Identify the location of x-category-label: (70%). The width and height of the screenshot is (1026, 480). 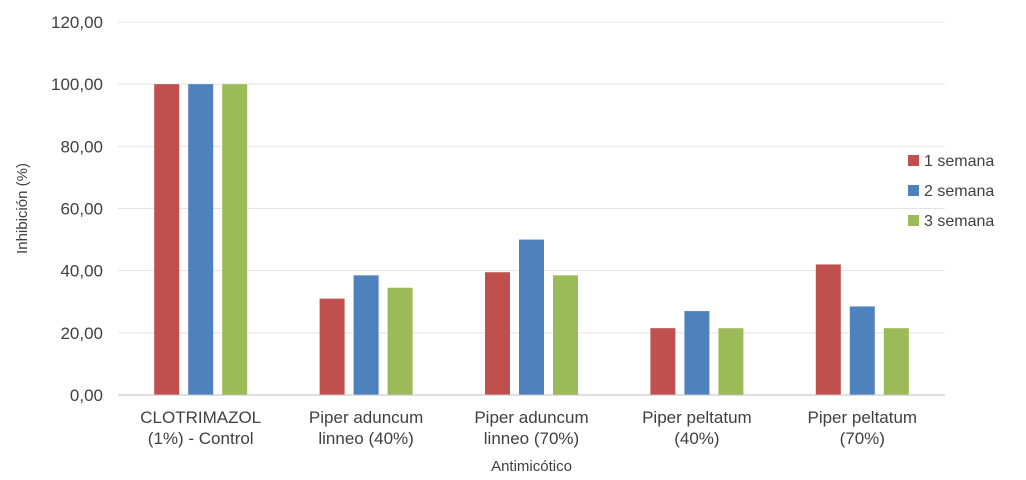
(862, 438).